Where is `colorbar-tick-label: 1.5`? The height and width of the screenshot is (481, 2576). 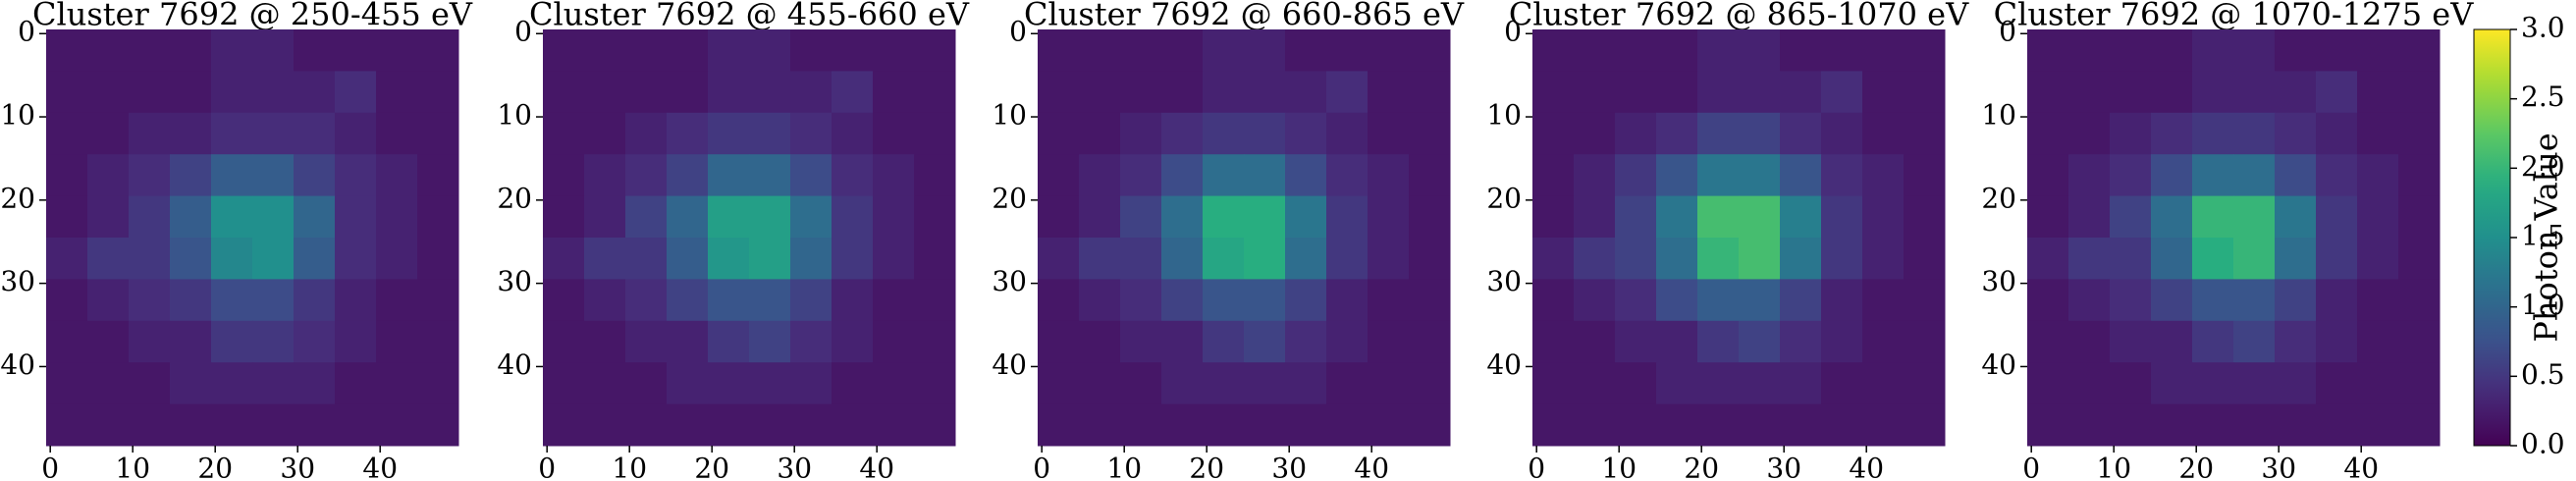
colorbar-tick-label: 1.5 is located at coordinates (2543, 236).